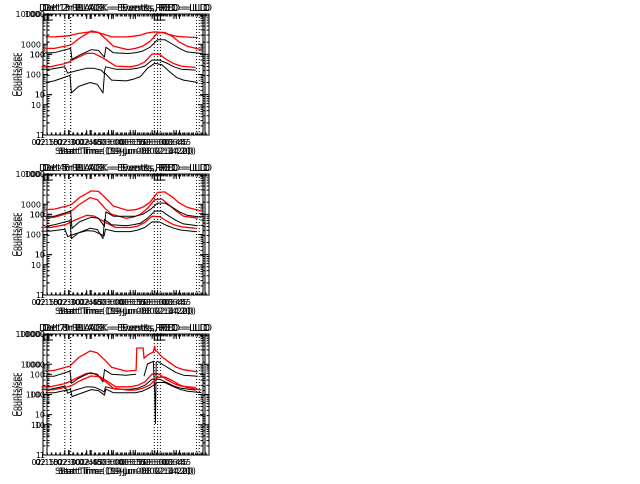 This screenshot has width=640, height=484. I want to click on plot-frame, so click(123, 74).